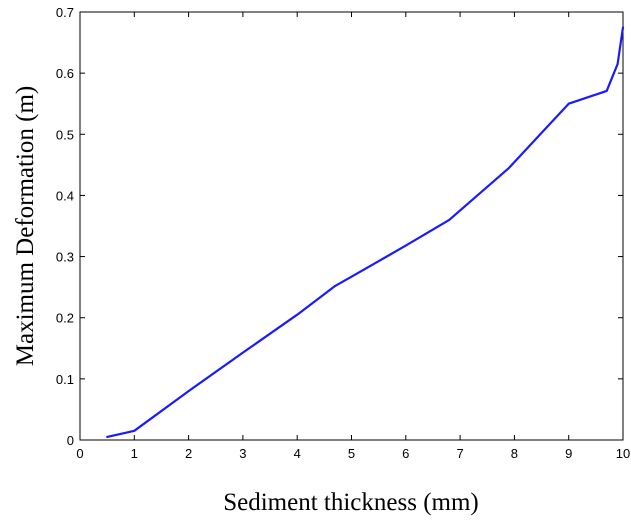 The height and width of the screenshot is (523, 631). What do you see at coordinates (188, 453) in the screenshot?
I see `x-tick-label: 2` at bounding box center [188, 453].